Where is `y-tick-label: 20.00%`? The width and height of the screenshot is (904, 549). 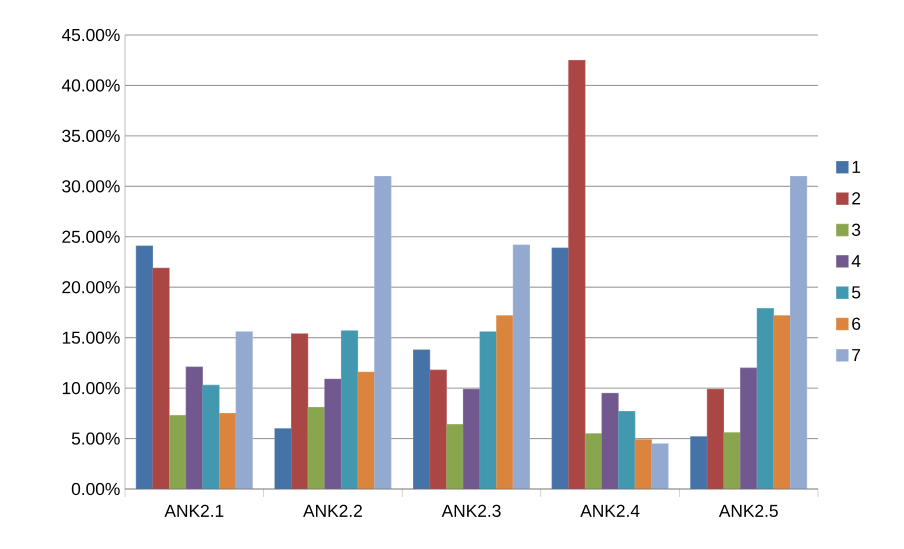
y-tick-label: 20.00% is located at coordinates (91, 287).